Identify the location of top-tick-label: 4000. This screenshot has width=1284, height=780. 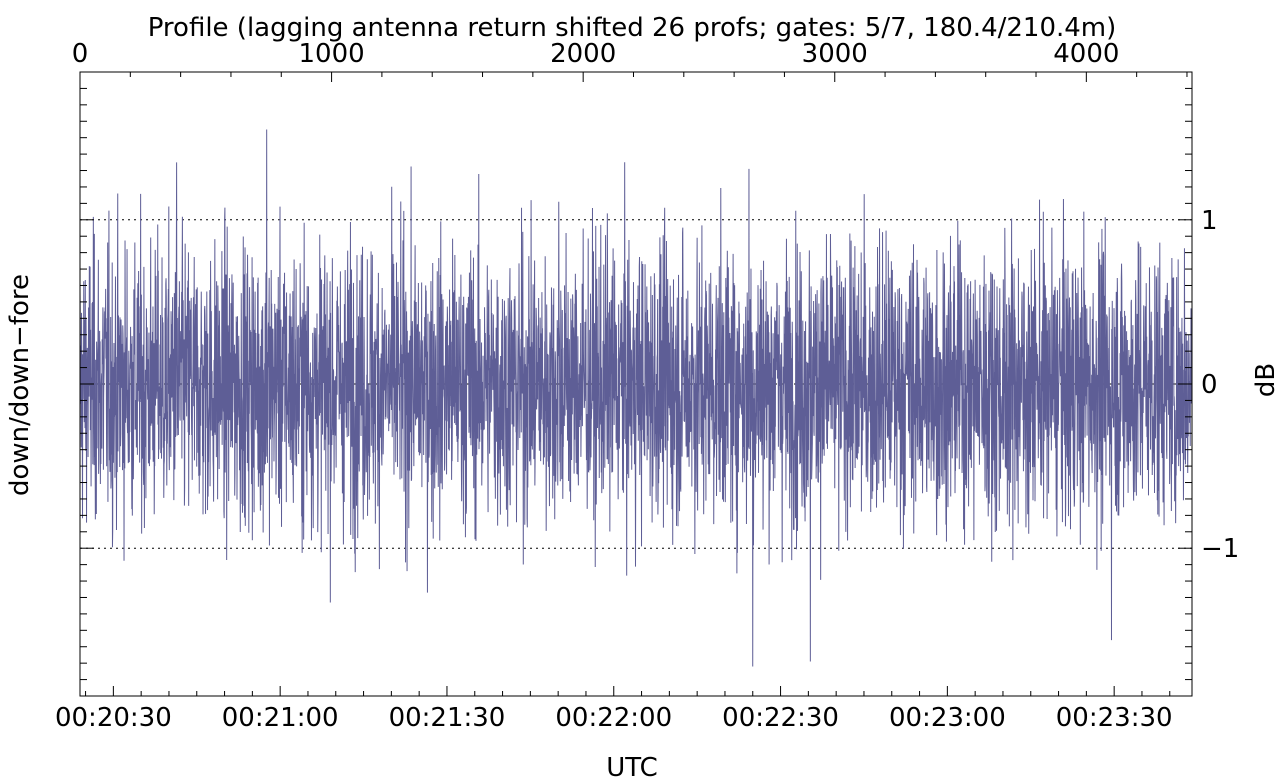
(1086, 54).